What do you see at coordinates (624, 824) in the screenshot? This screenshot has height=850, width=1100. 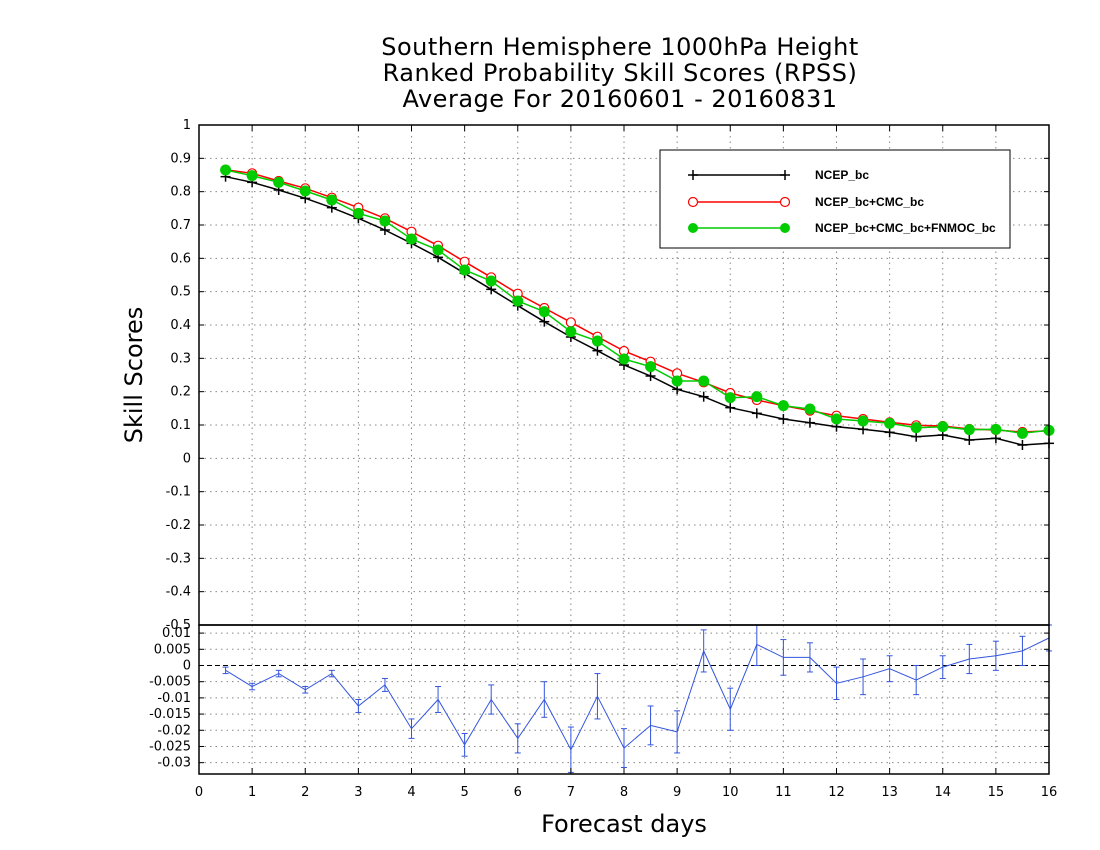 I see `x-axis-title: Forecast days` at bounding box center [624, 824].